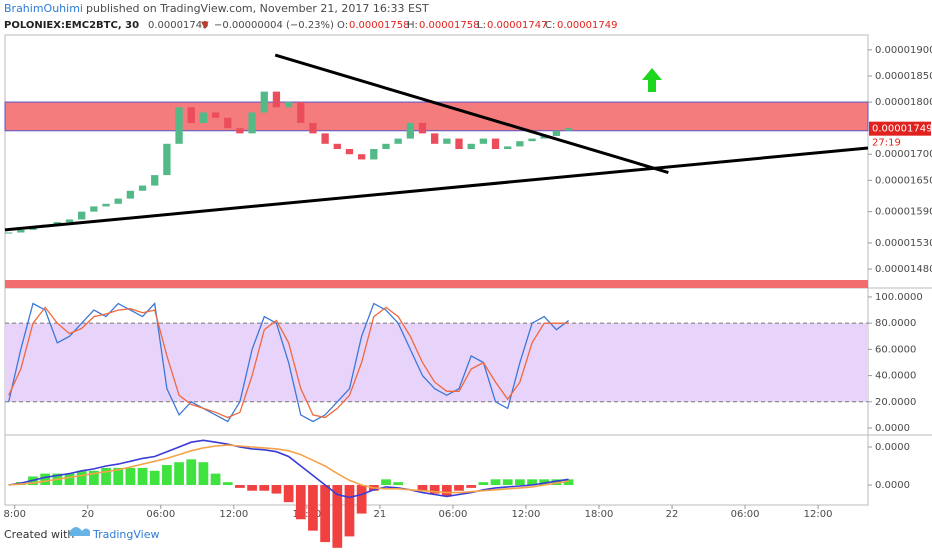  I want to click on y-tick-label: 20.0000, so click(895, 402).